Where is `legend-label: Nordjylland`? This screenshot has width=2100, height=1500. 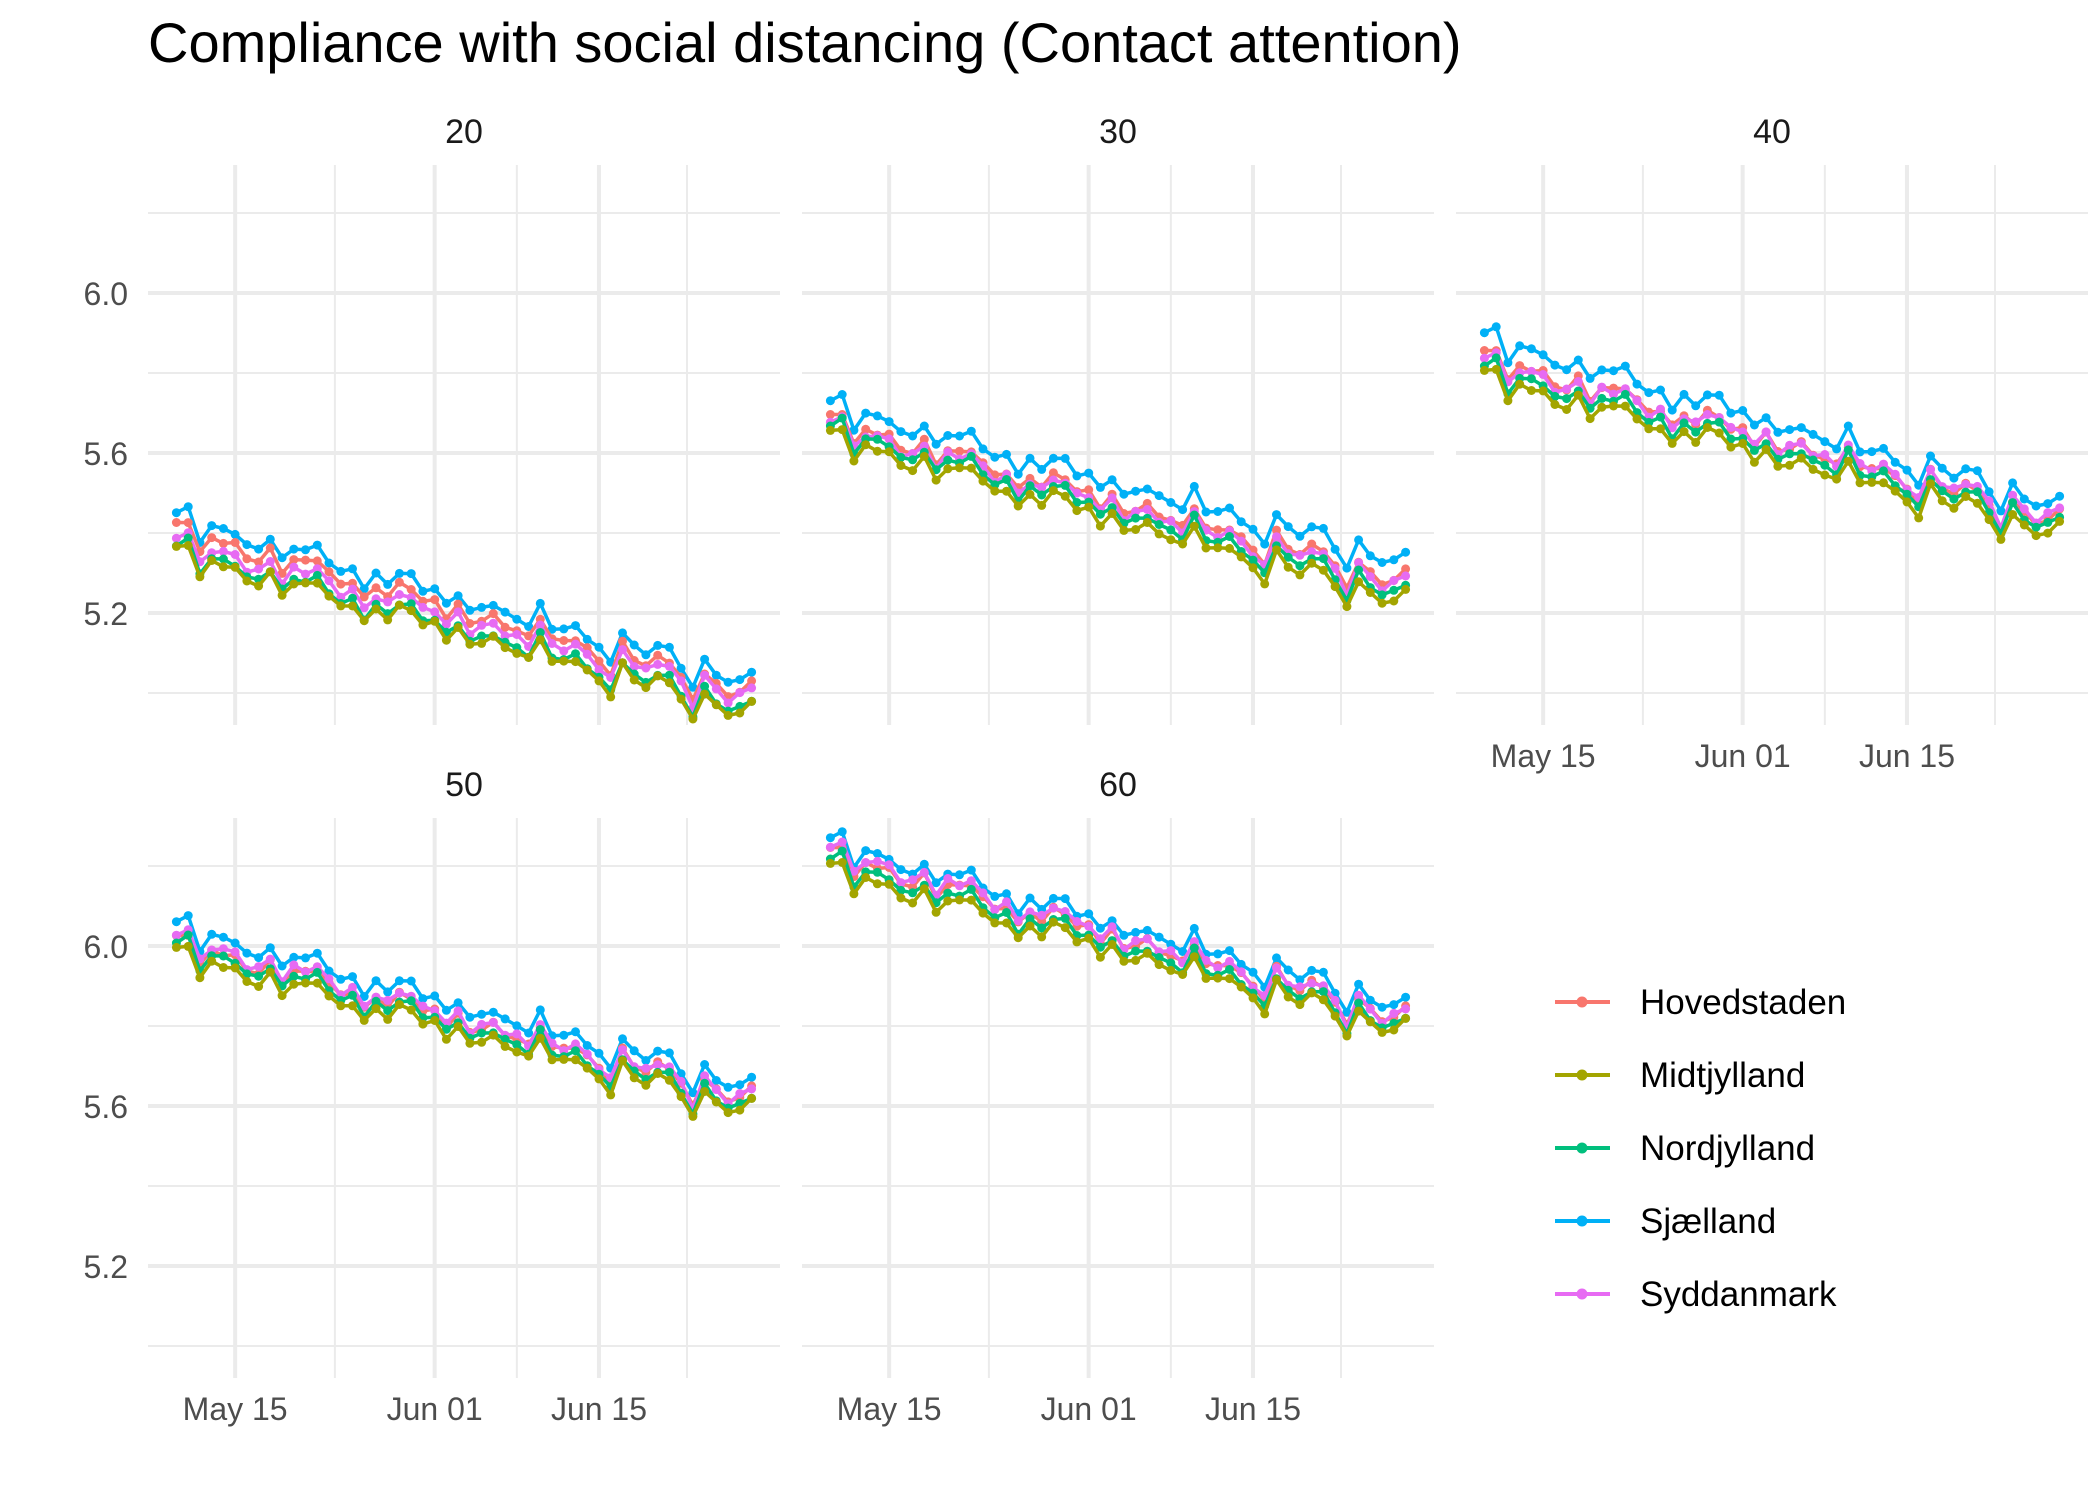 legend-label: Nordjylland is located at coordinates (1727, 1148).